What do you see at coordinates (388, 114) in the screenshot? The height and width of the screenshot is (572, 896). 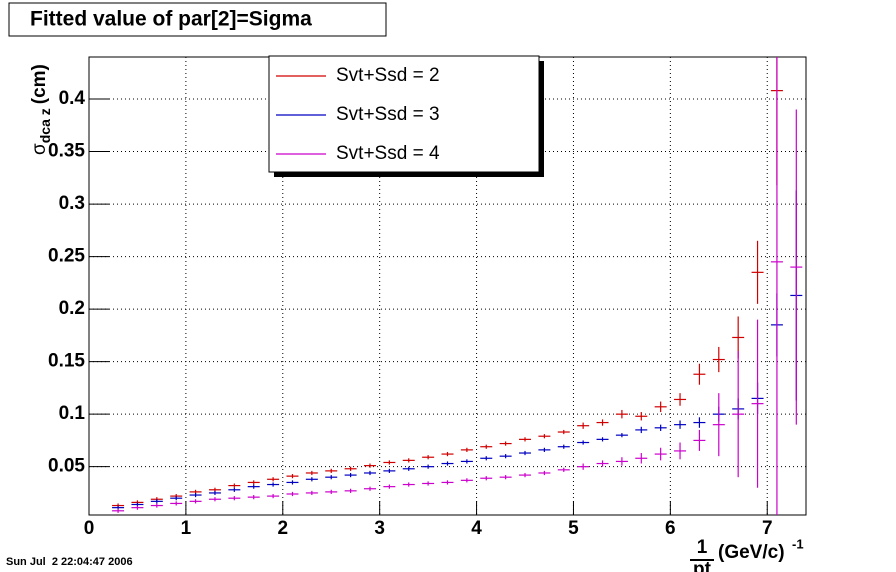 I see `legend-label: Svt+Ssd = 3` at bounding box center [388, 114].